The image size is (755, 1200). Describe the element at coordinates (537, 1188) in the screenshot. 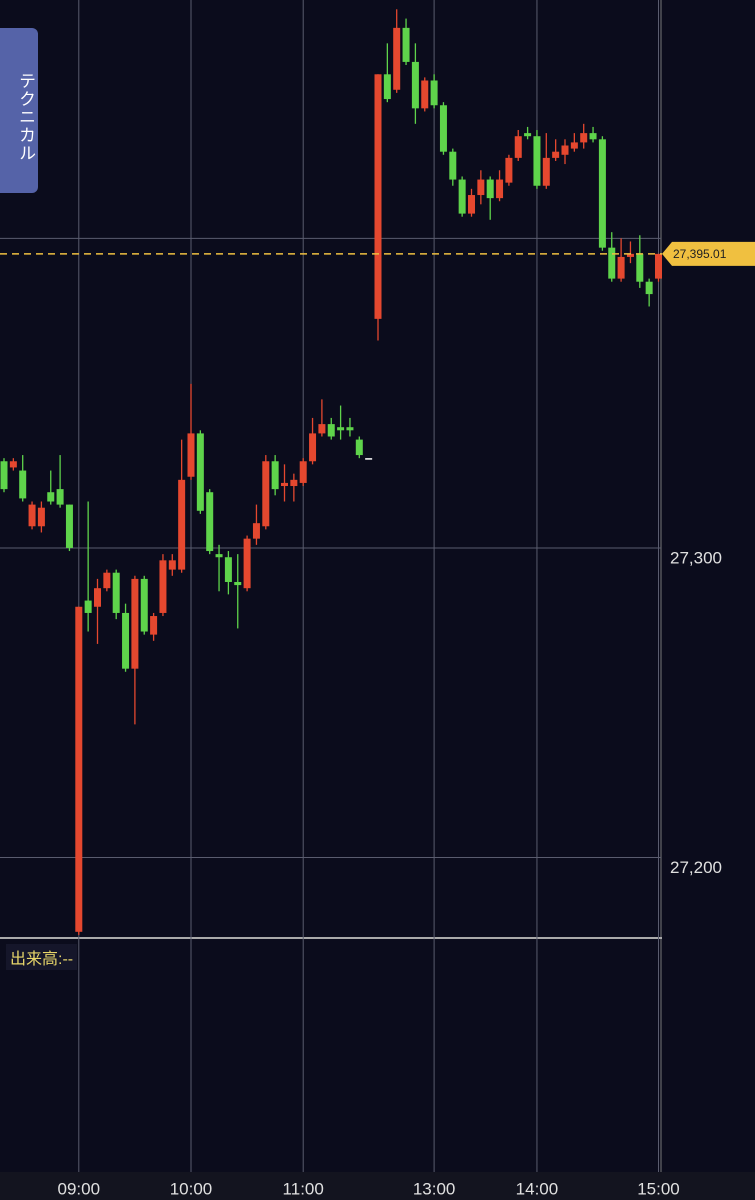

I see `x-tick-label: 14:00` at that location.